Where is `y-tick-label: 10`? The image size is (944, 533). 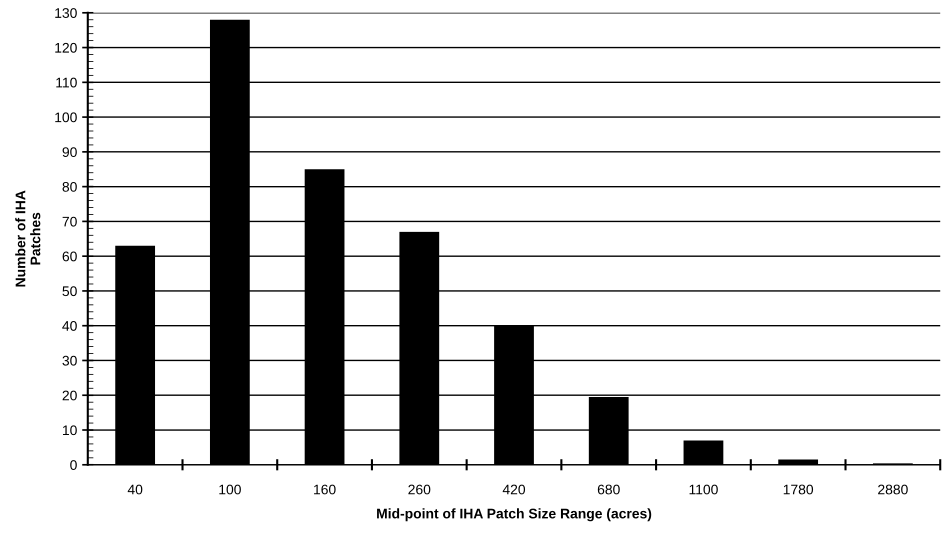
y-tick-label: 10 is located at coordinates (69, 430).